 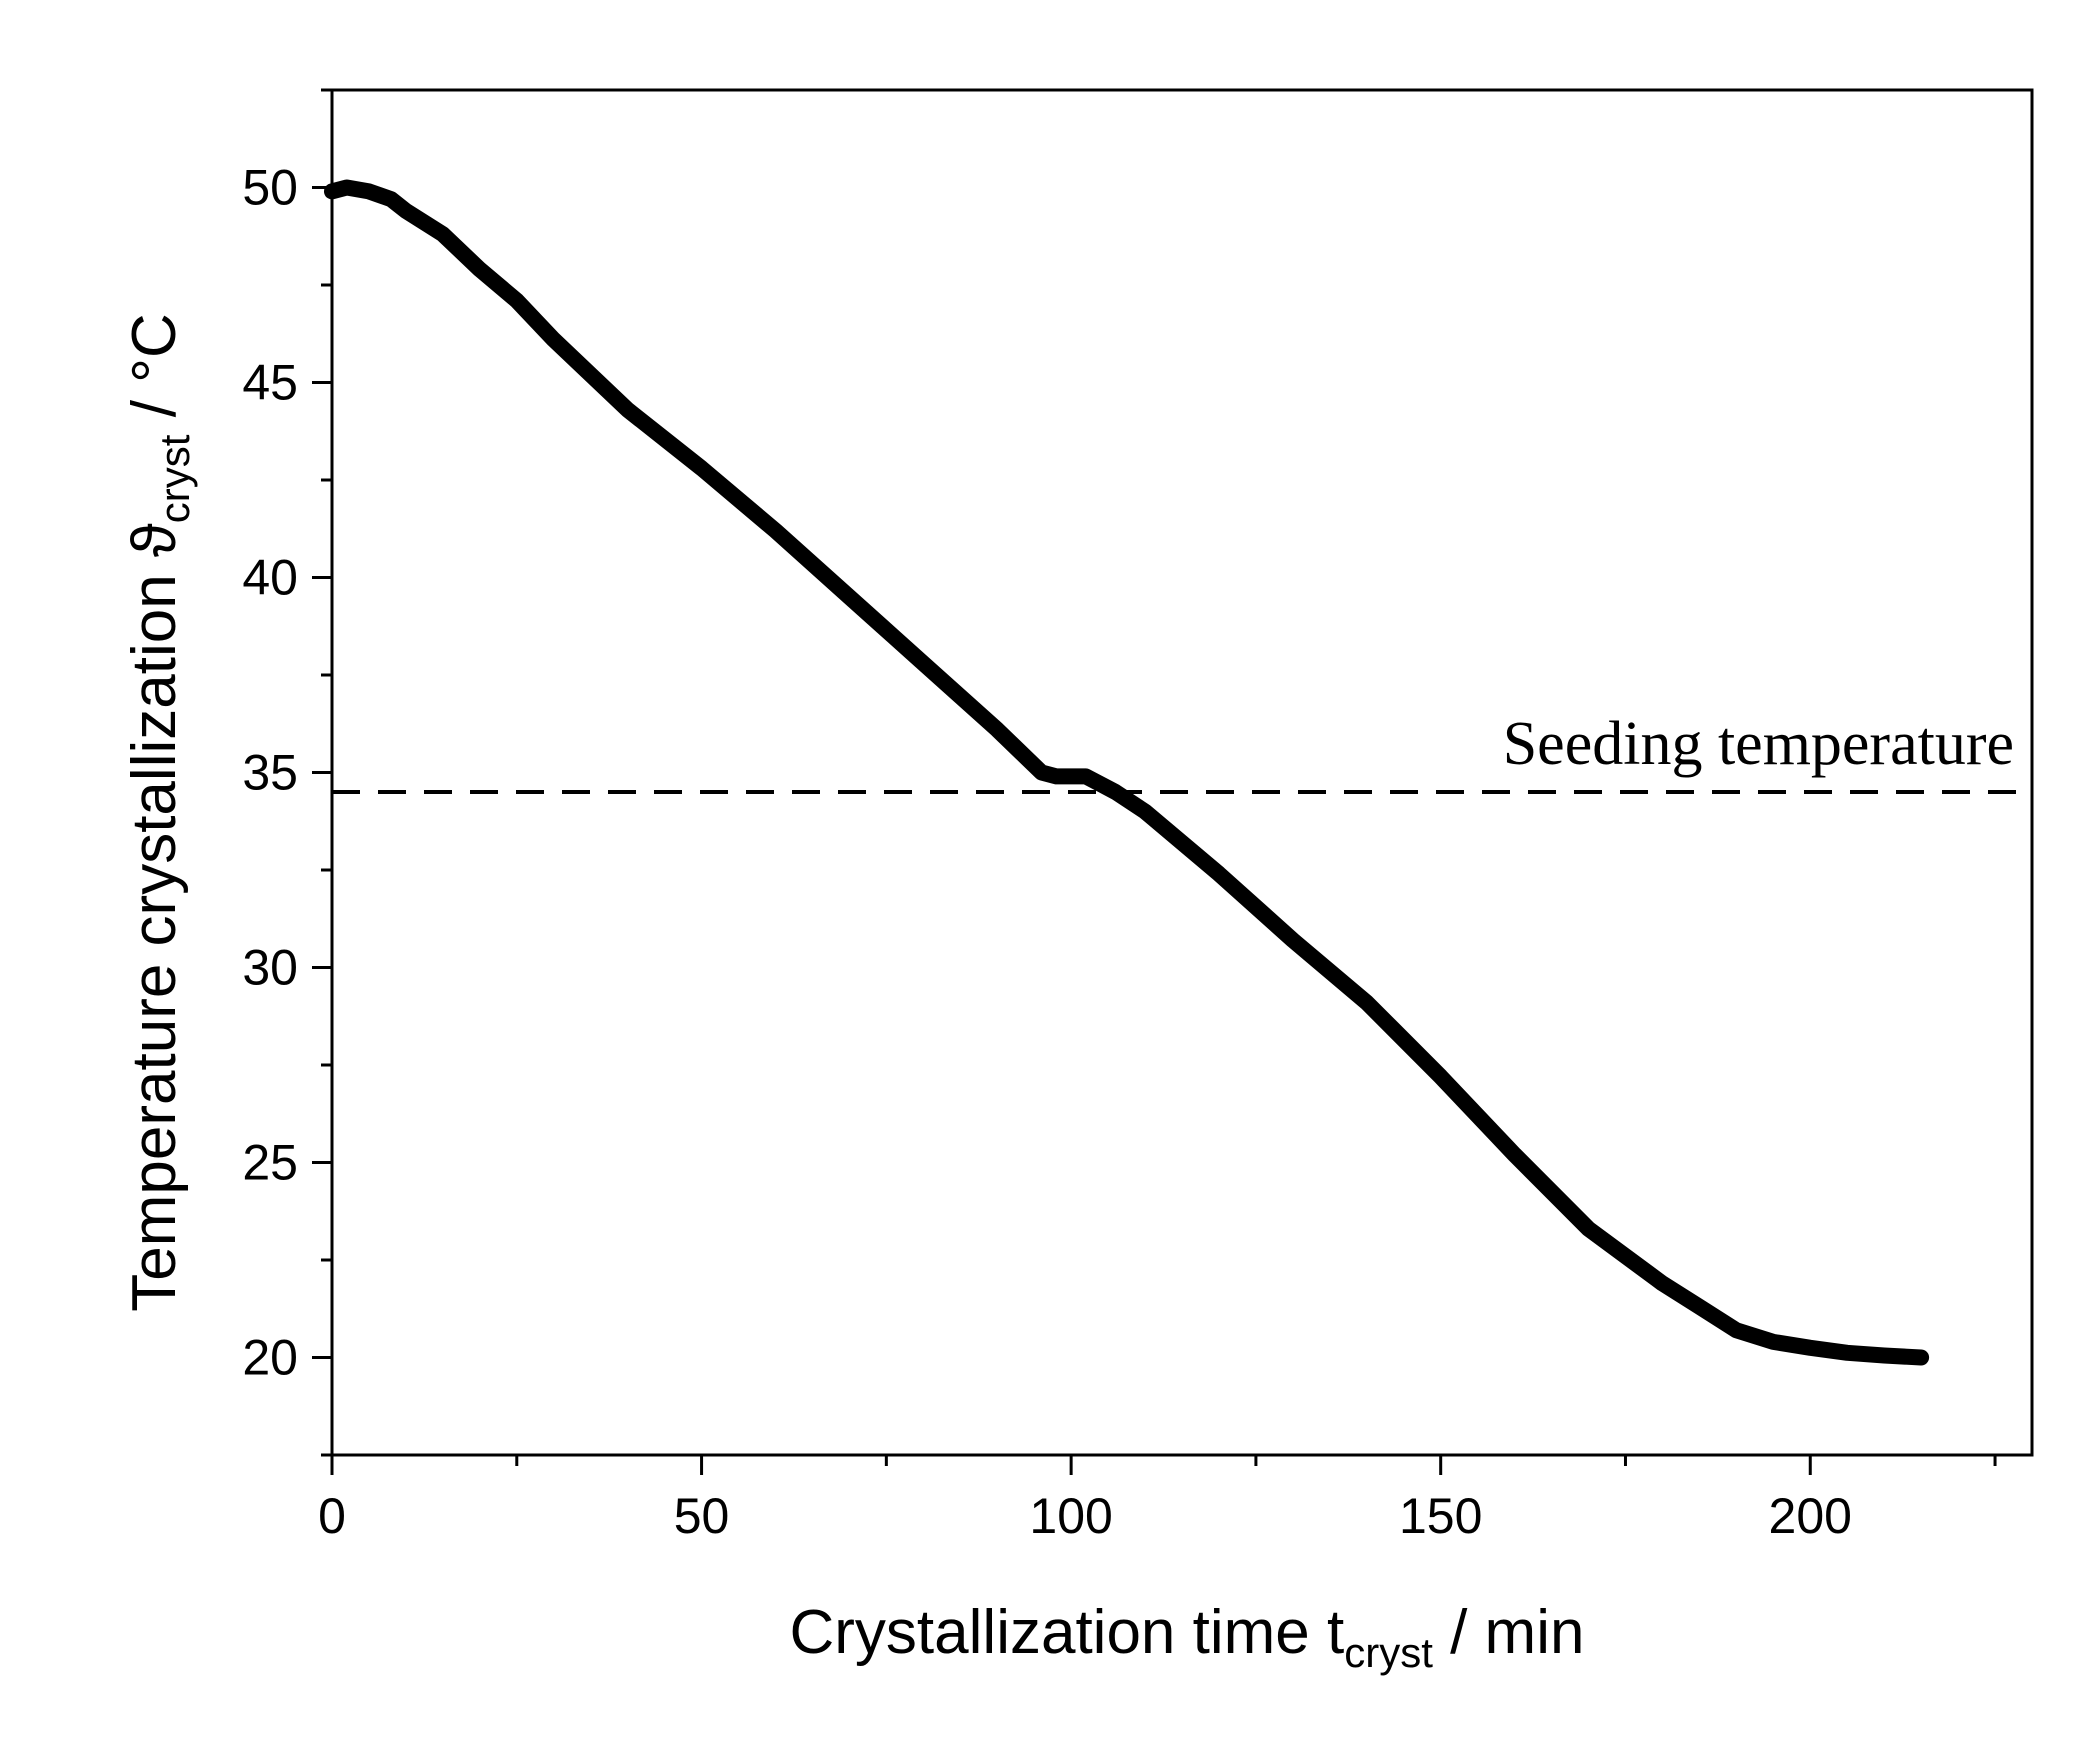 I want to click on y-tick-label: 45, so click(x=270, y=383).